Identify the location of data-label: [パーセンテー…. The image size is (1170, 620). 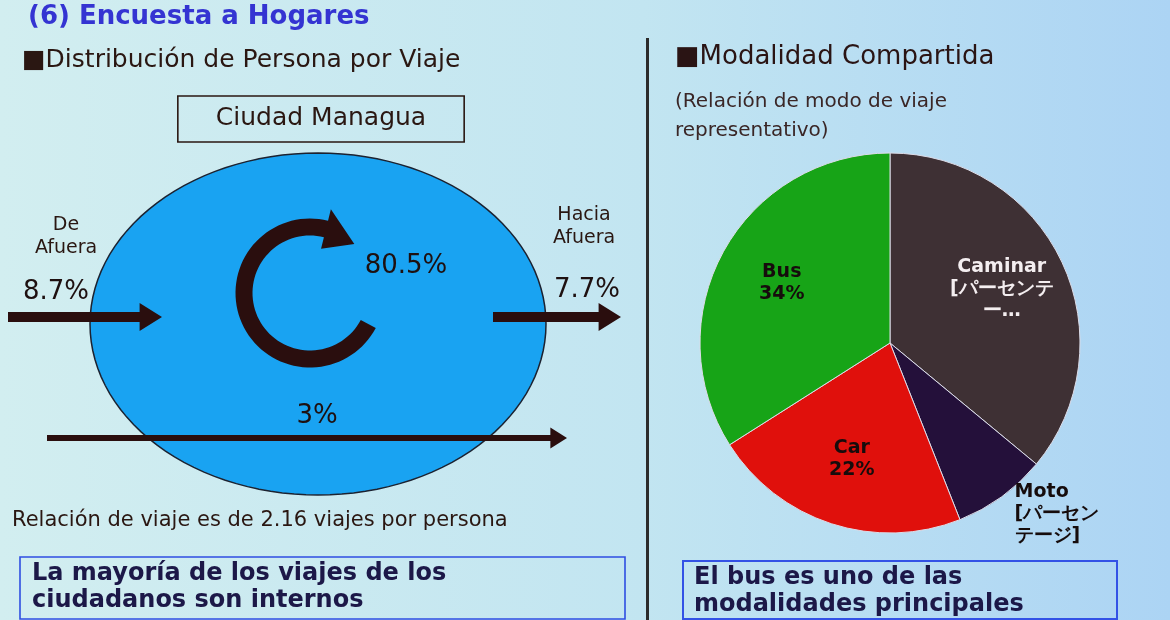
(1001, 298).